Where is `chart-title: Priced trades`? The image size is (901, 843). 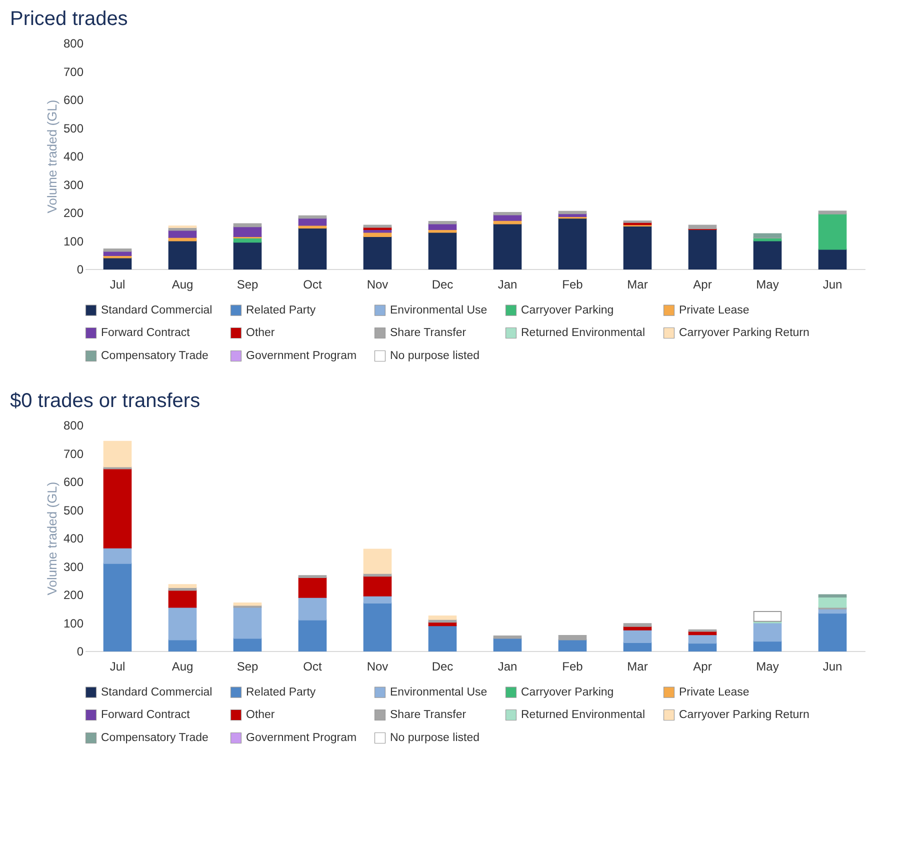
chart-title: Priced trades is located at coordinates (69, 19).